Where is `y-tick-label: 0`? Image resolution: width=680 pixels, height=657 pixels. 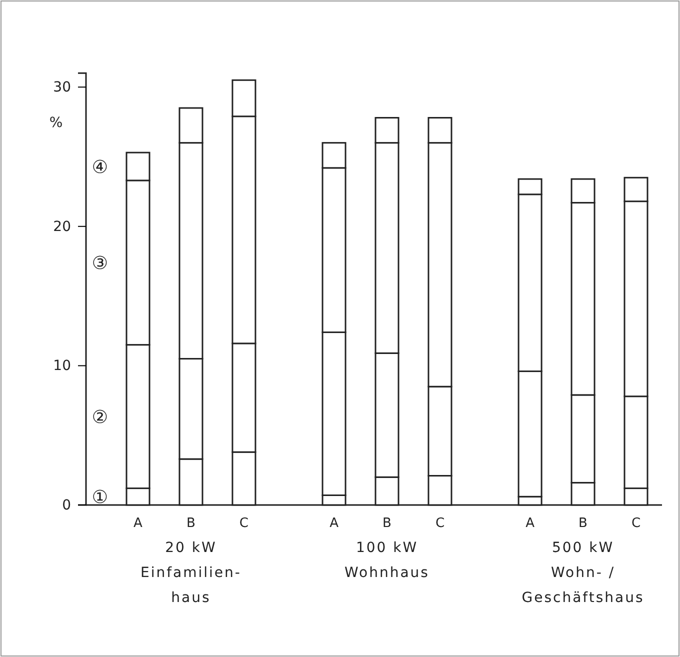
y-tick-label: 0 is located at coordinates (66, 505).